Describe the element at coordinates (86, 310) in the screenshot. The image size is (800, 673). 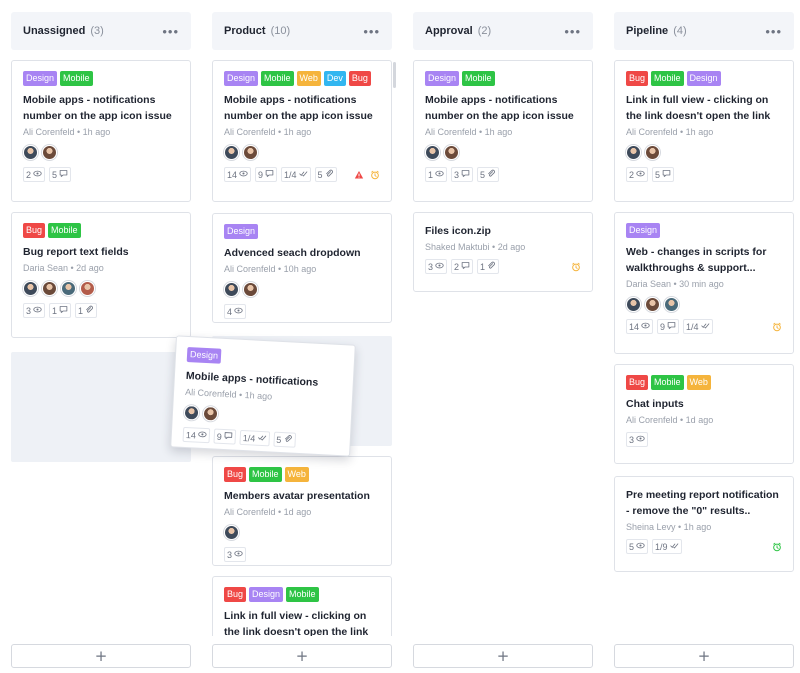
I see `attachments-count: 1` at that location.